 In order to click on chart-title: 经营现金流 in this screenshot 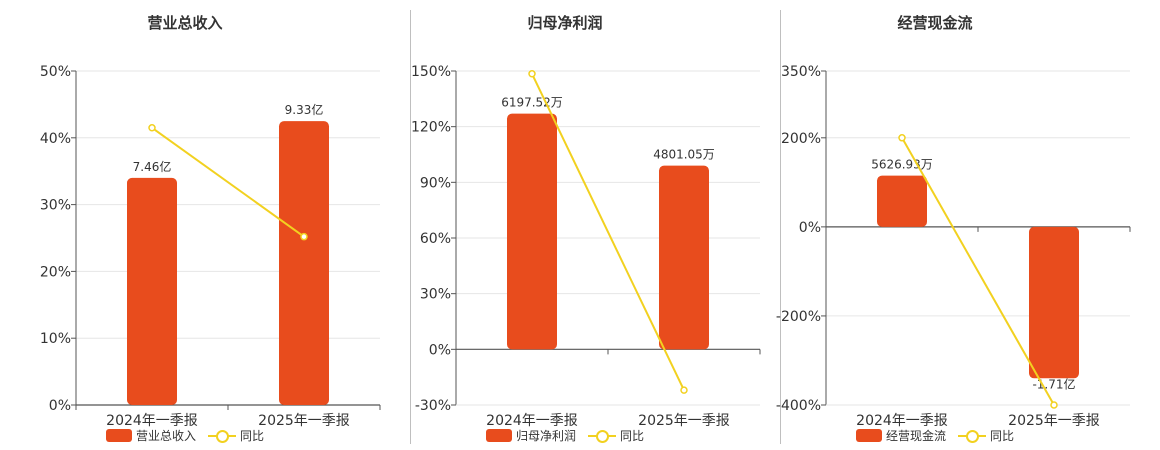, I will do `click(935, 23)`.